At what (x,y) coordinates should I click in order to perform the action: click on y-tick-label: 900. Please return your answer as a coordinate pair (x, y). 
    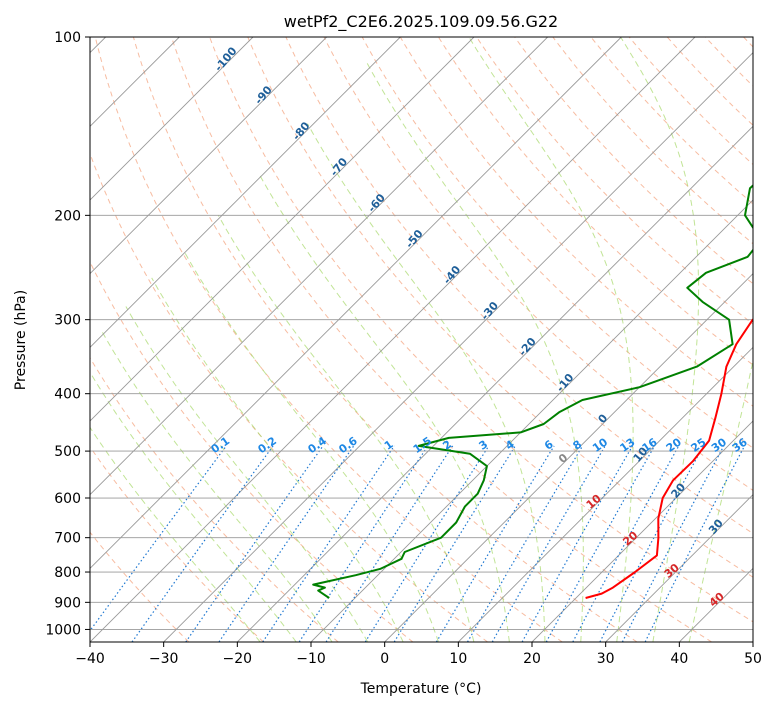
    Looking at the image, I should click on (67, 603).